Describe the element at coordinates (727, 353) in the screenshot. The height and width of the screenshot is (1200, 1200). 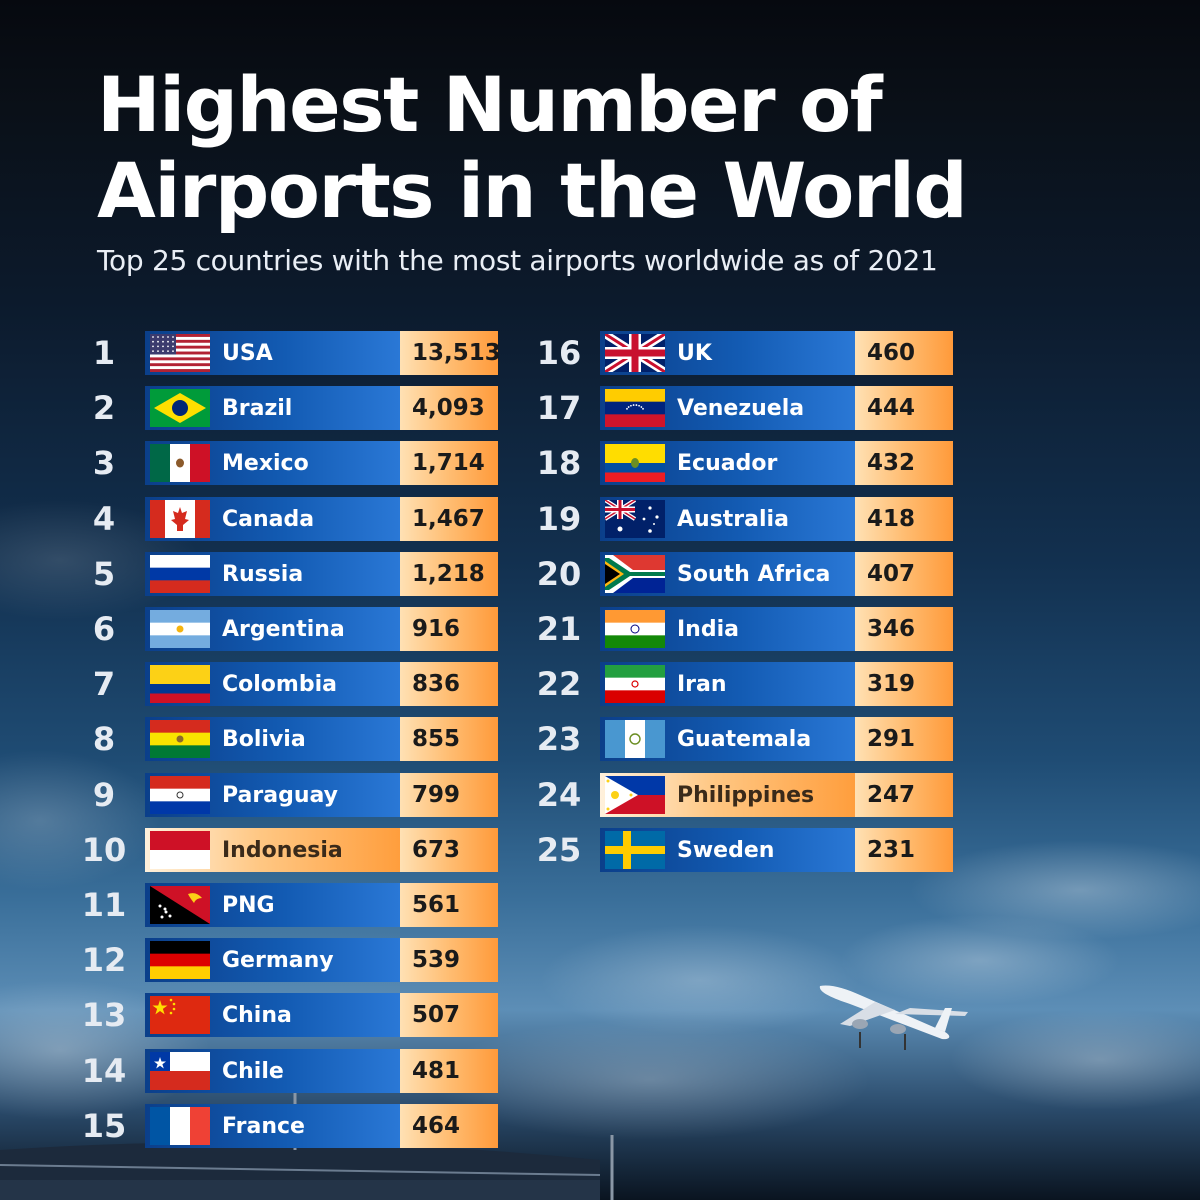
I see `country-bar: UK` at that location.